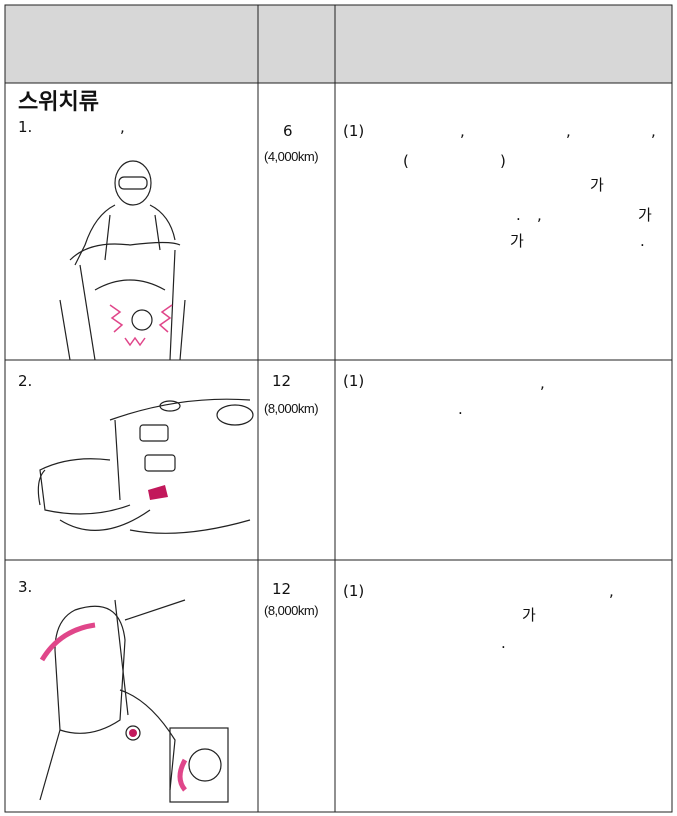  I want to click on text-fragment: 1., so click(25, 127).